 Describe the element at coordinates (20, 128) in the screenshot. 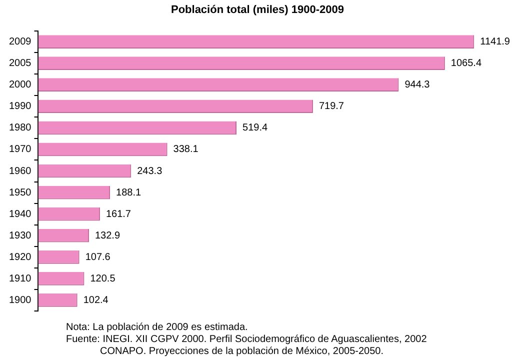

I see `y-tick-label: 1980` at that location.